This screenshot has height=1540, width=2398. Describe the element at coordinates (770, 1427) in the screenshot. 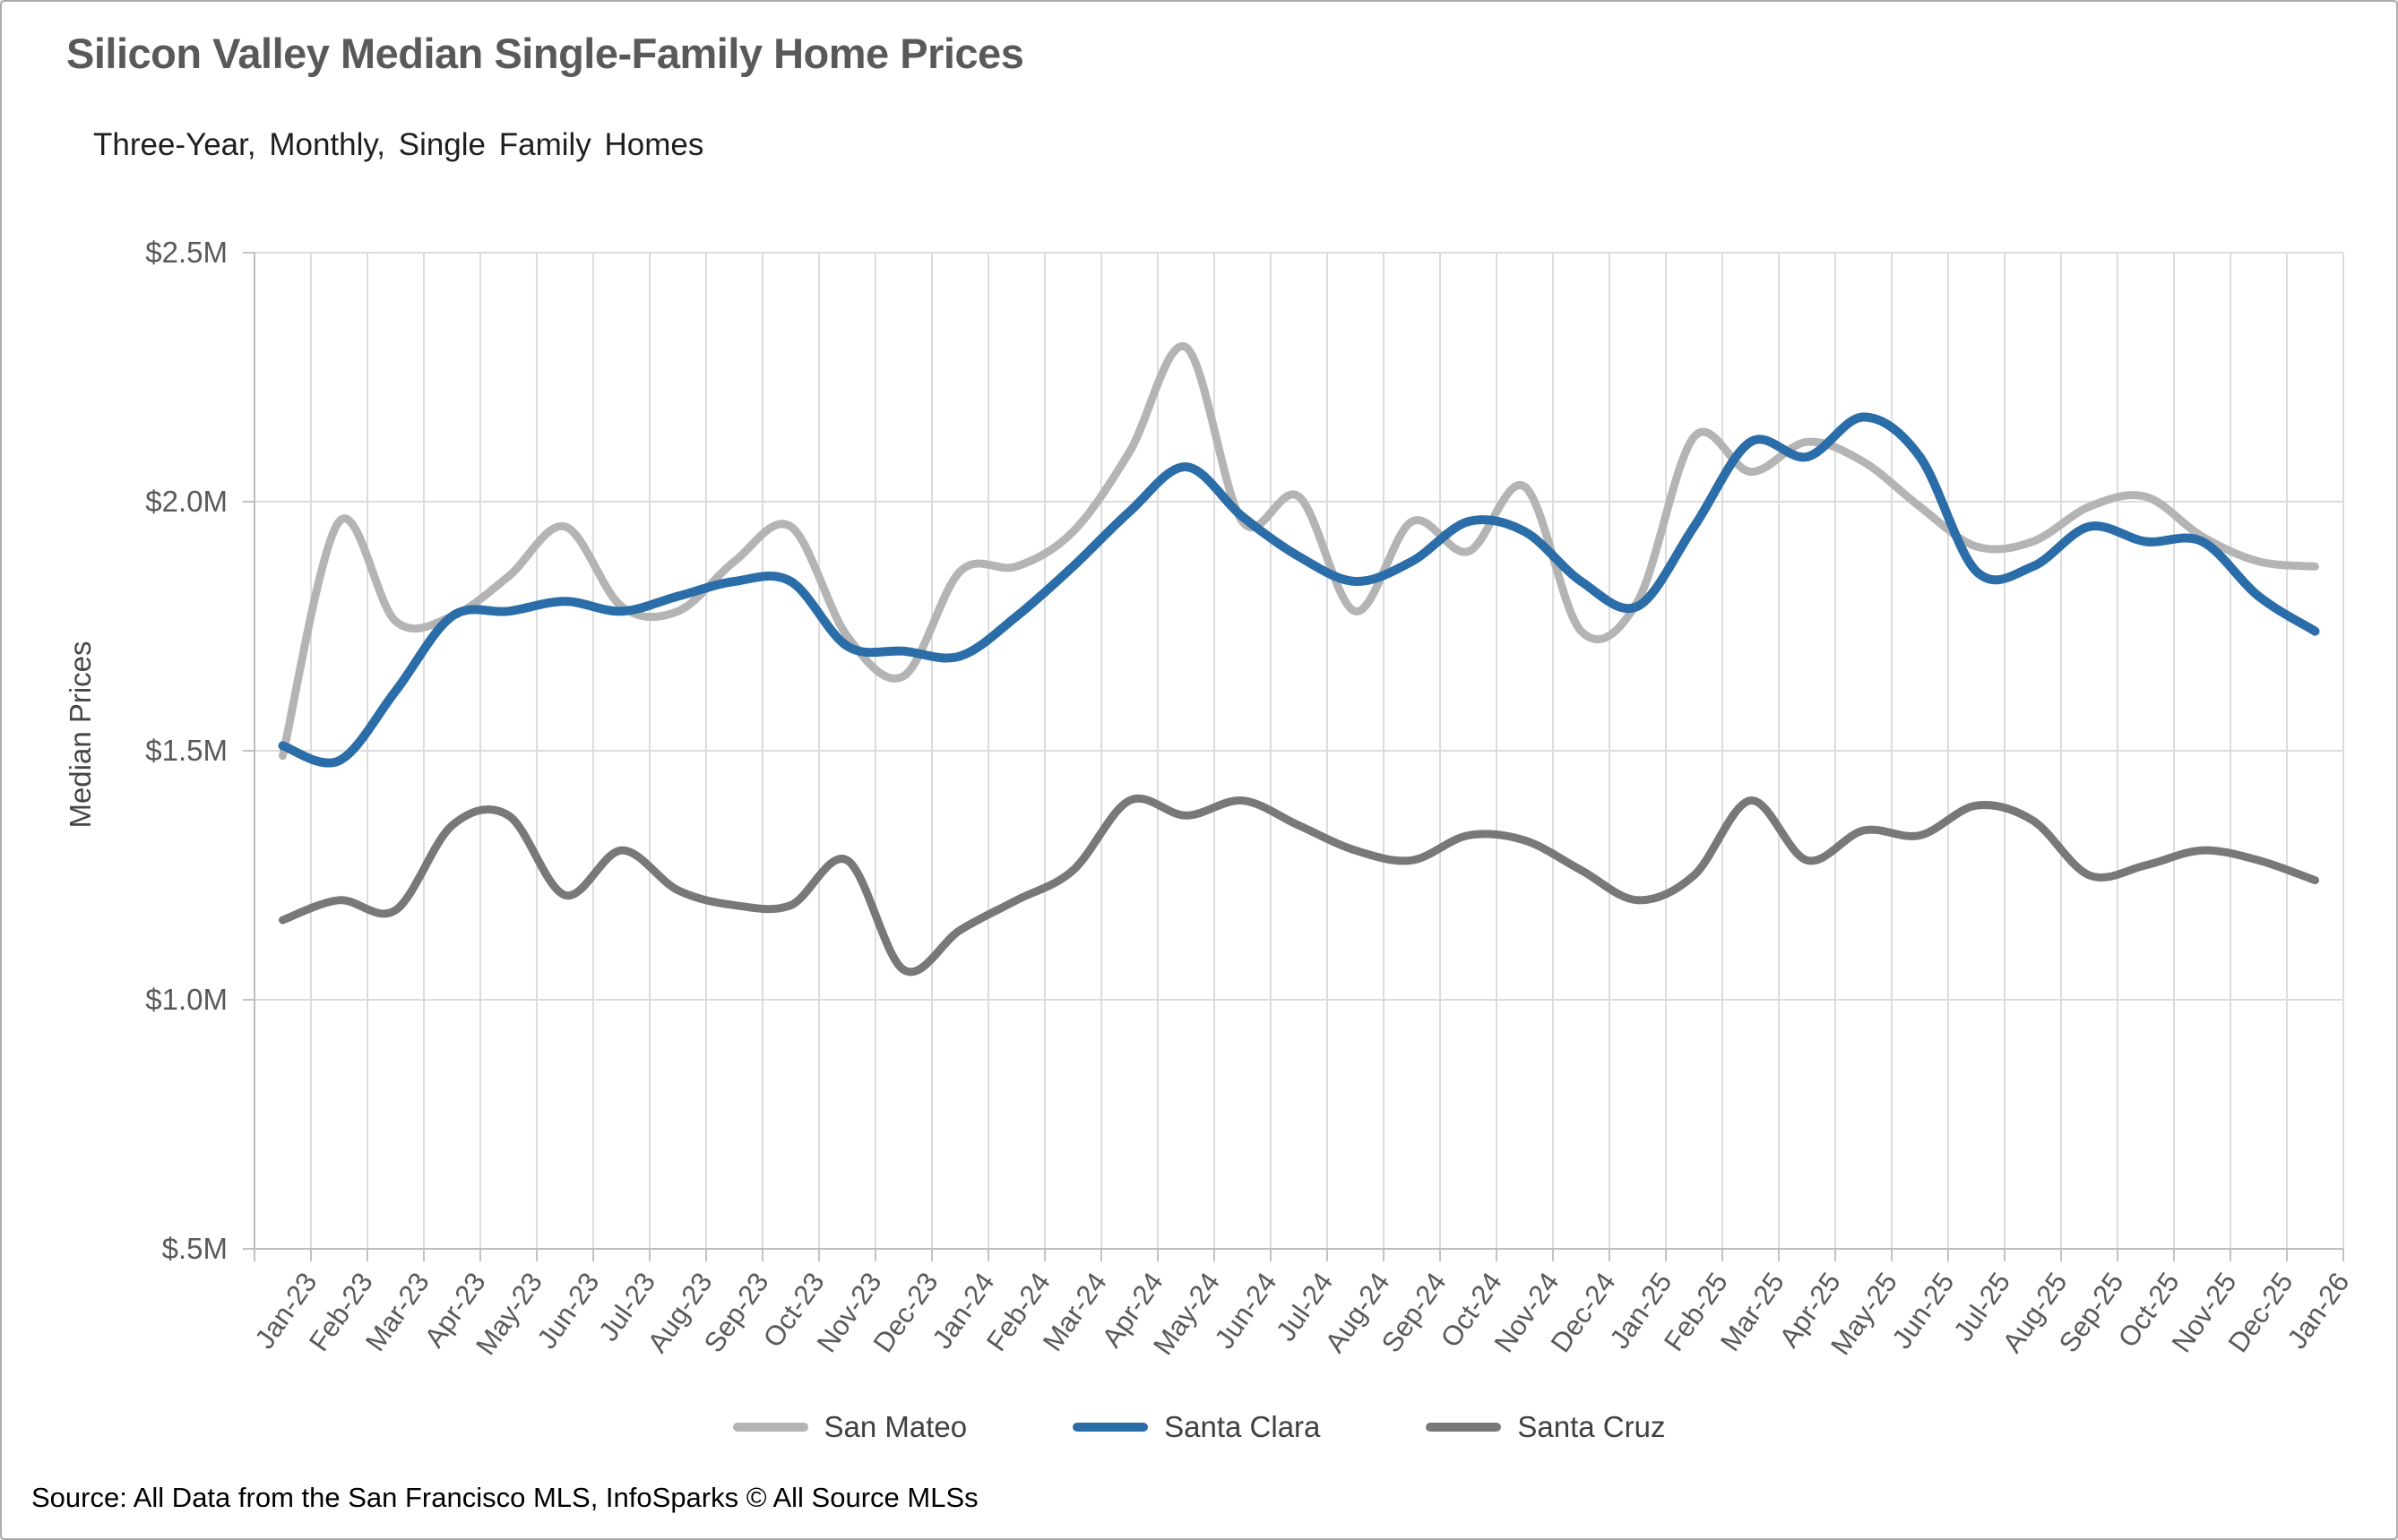

I see `legend-swatch-san-mateo` at that location.